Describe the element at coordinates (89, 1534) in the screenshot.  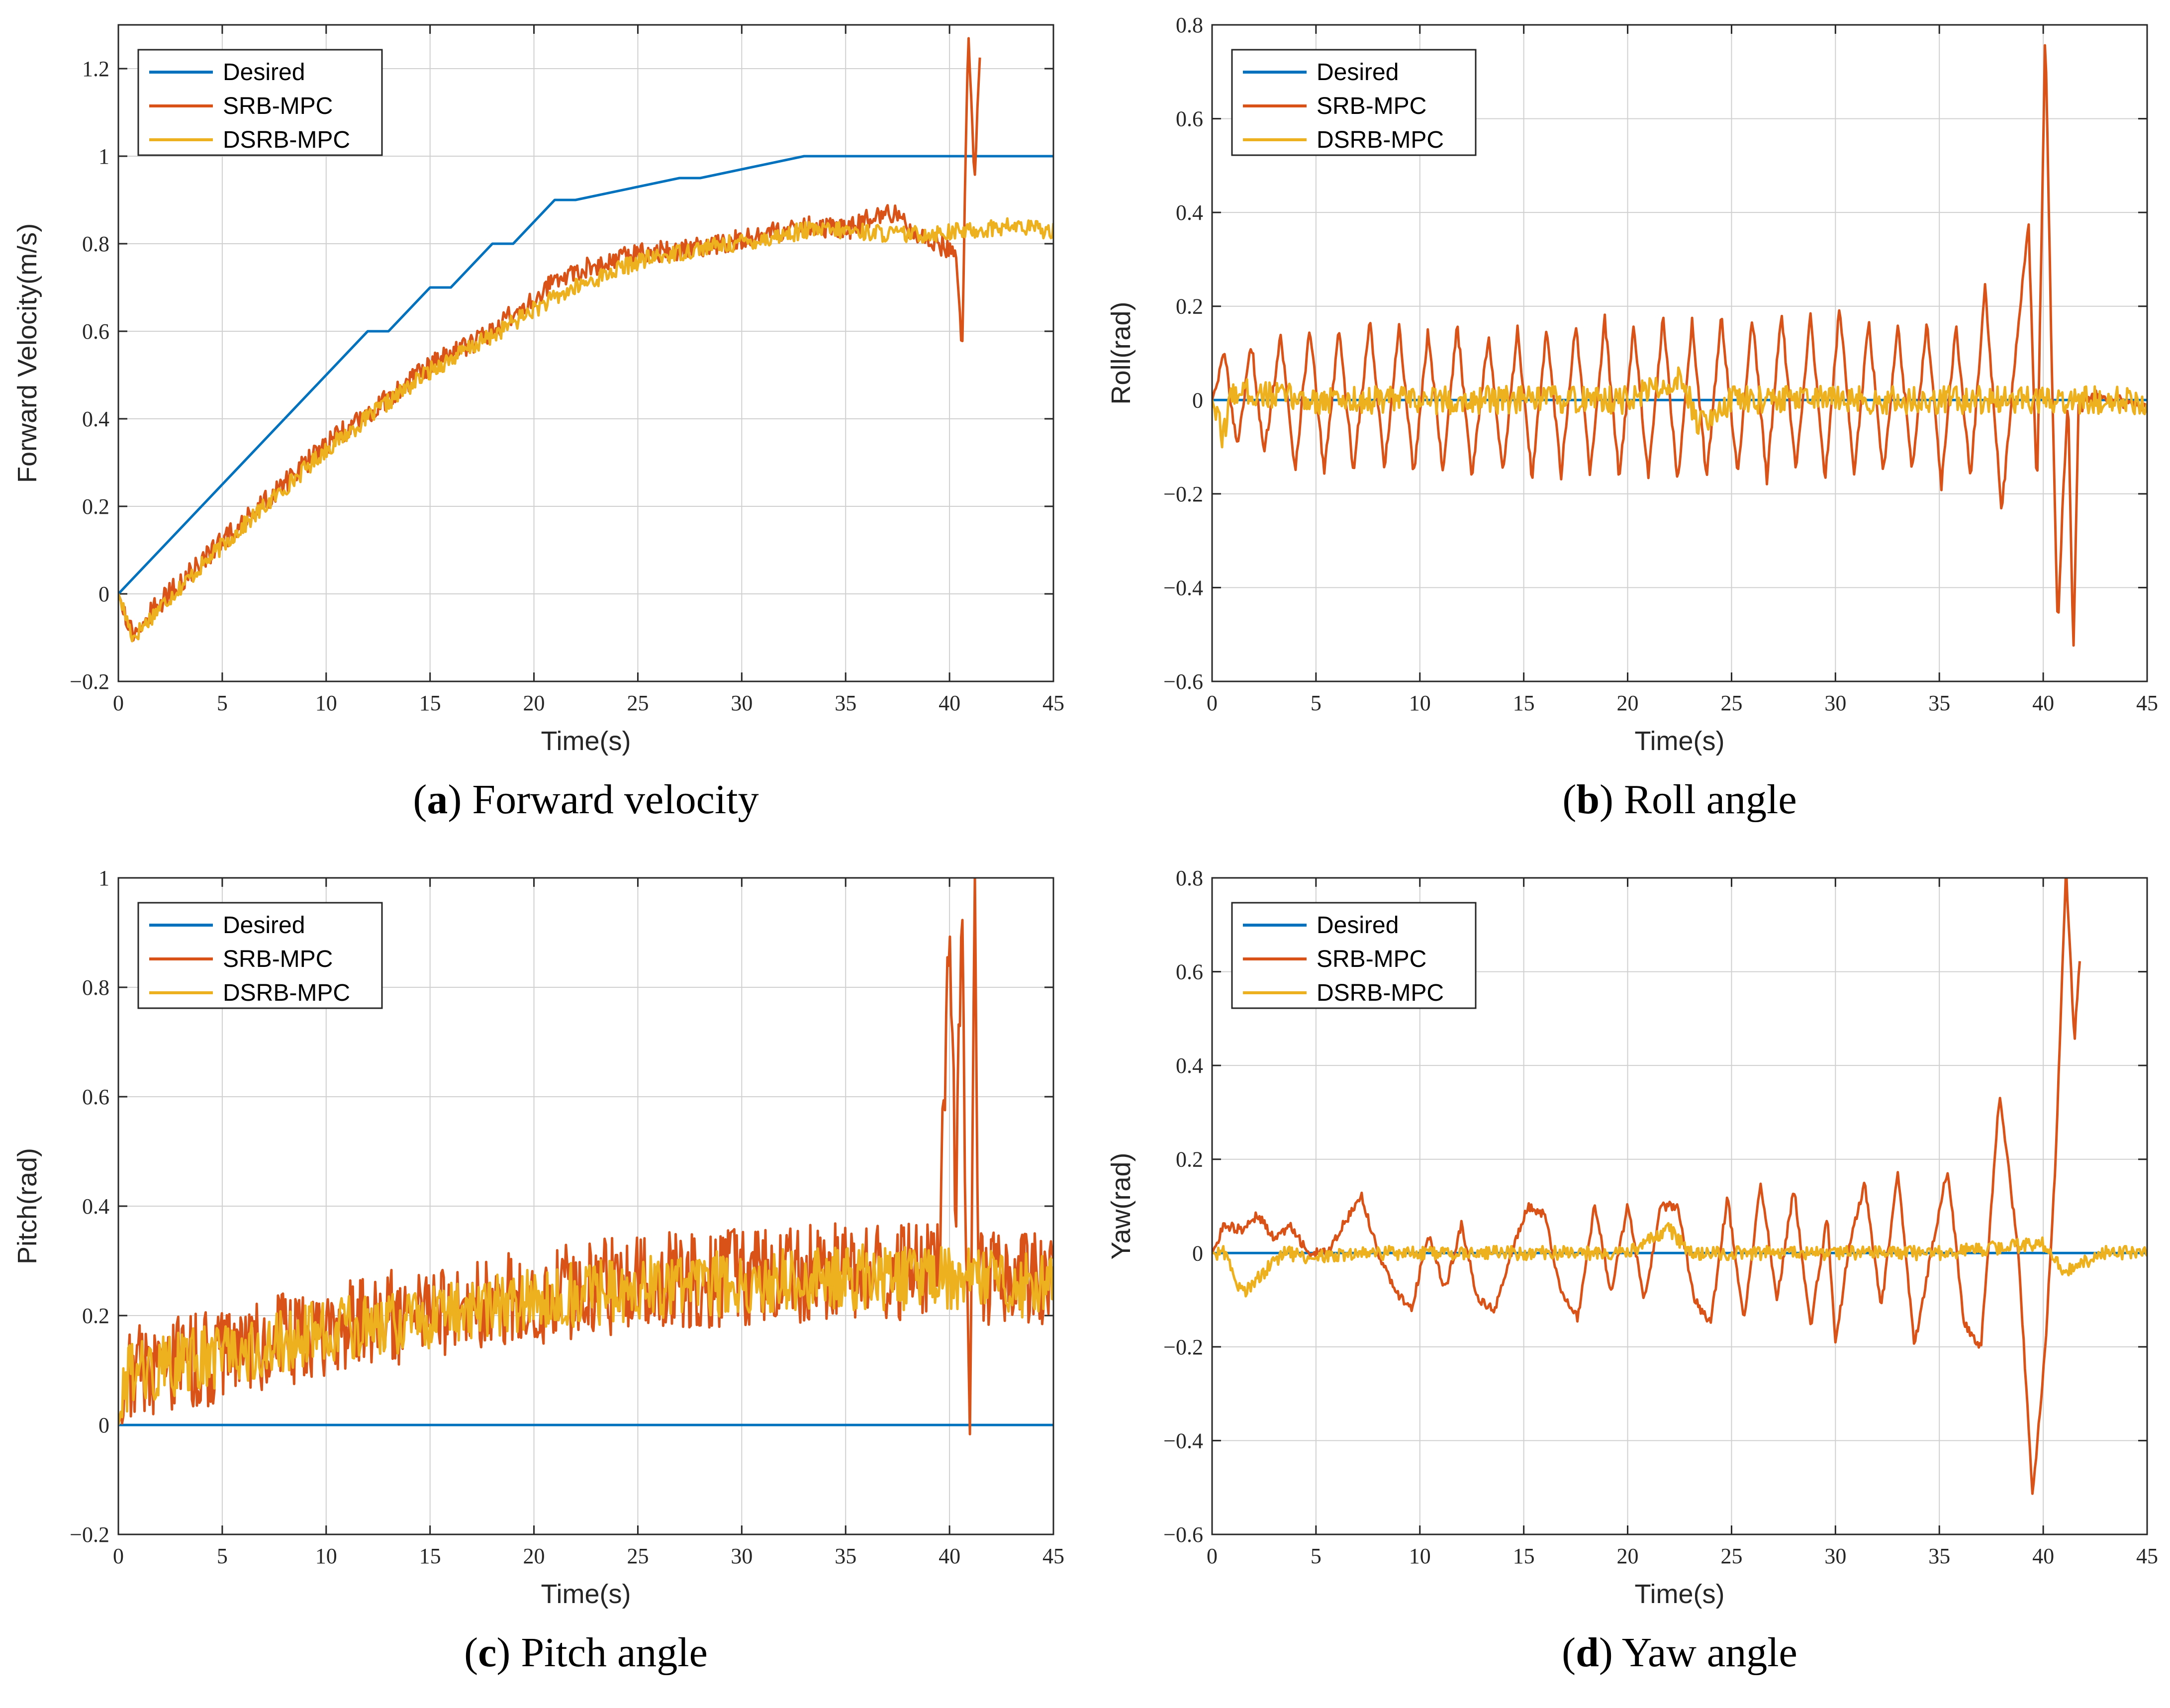
I see `y-tick-label: −0.2` at that location.